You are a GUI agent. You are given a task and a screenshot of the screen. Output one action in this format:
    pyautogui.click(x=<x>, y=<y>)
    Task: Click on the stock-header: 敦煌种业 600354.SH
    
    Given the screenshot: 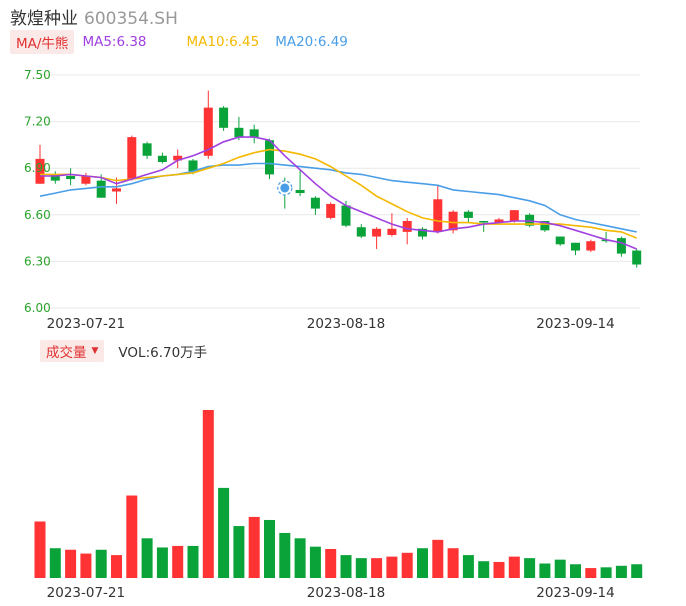 What is the action you would take?
    pyautogui.click(x=94, y=16)
    